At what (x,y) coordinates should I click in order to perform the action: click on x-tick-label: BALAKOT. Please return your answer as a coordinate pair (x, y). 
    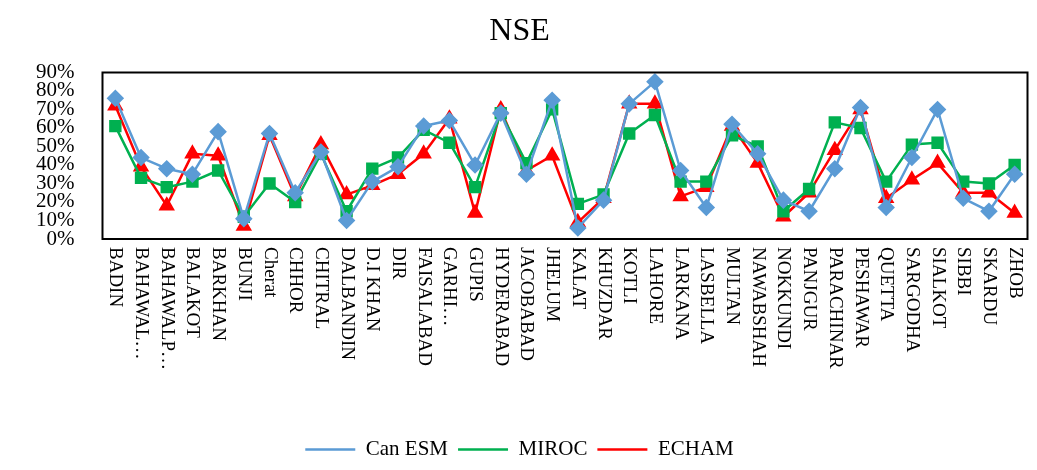
    Looking at the image, I should click on (194, 293).